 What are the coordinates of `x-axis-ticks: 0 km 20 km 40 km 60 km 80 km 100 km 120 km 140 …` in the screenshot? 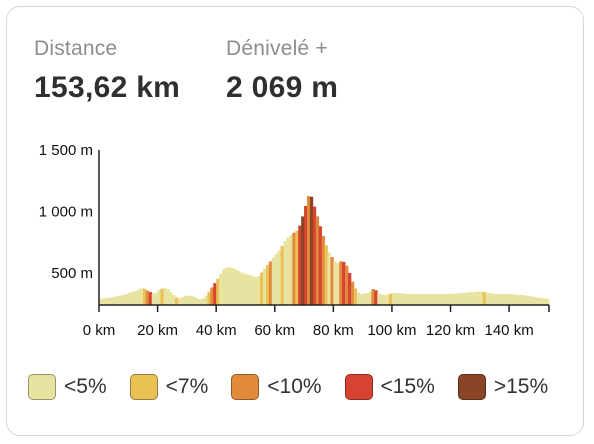 It's located at (316, 322).